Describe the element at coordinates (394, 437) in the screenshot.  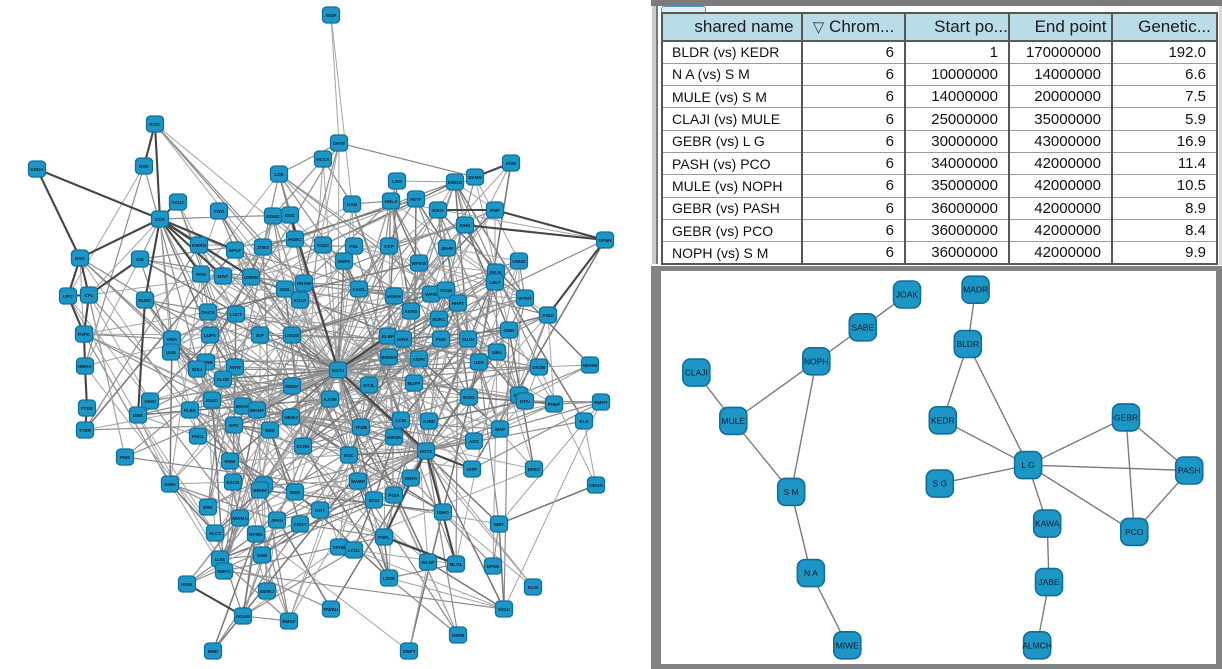
I see `svg-text: GWGN` at that location.